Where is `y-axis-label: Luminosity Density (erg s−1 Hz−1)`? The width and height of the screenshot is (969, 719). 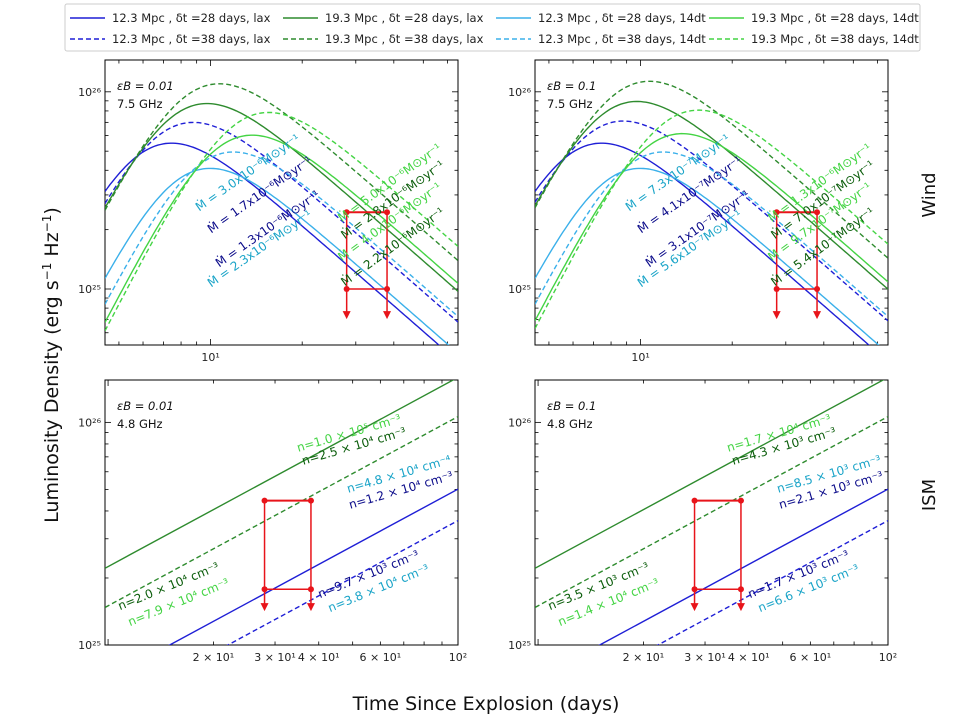
y-axis-label: Luminosity Density (erg s−1 Hz−1) is located at coordinates (51, 365).